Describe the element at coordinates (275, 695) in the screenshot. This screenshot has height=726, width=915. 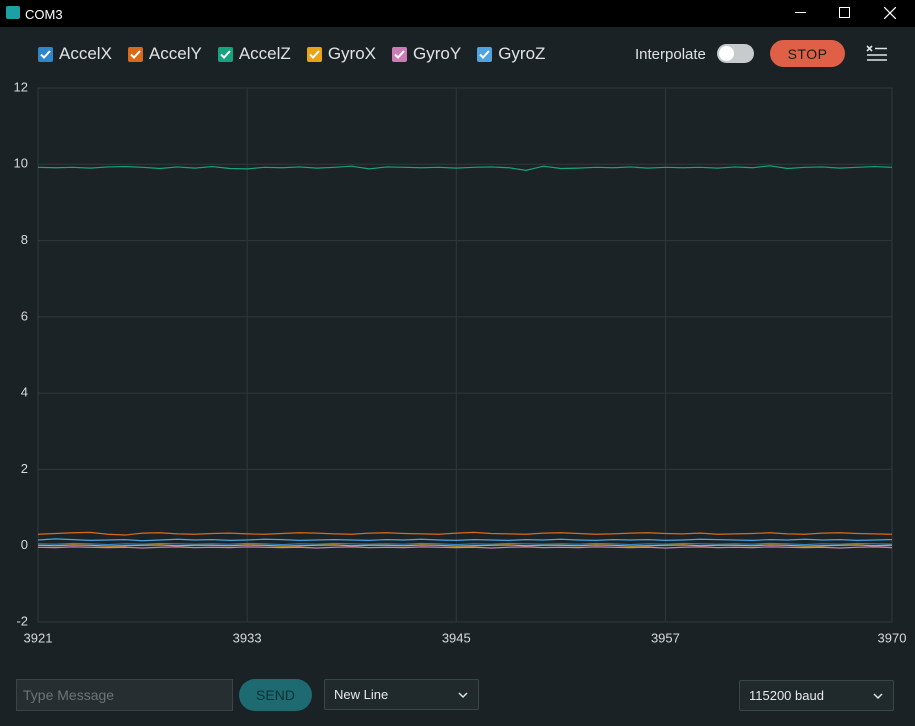
I see `send-button: SEND` at that location.